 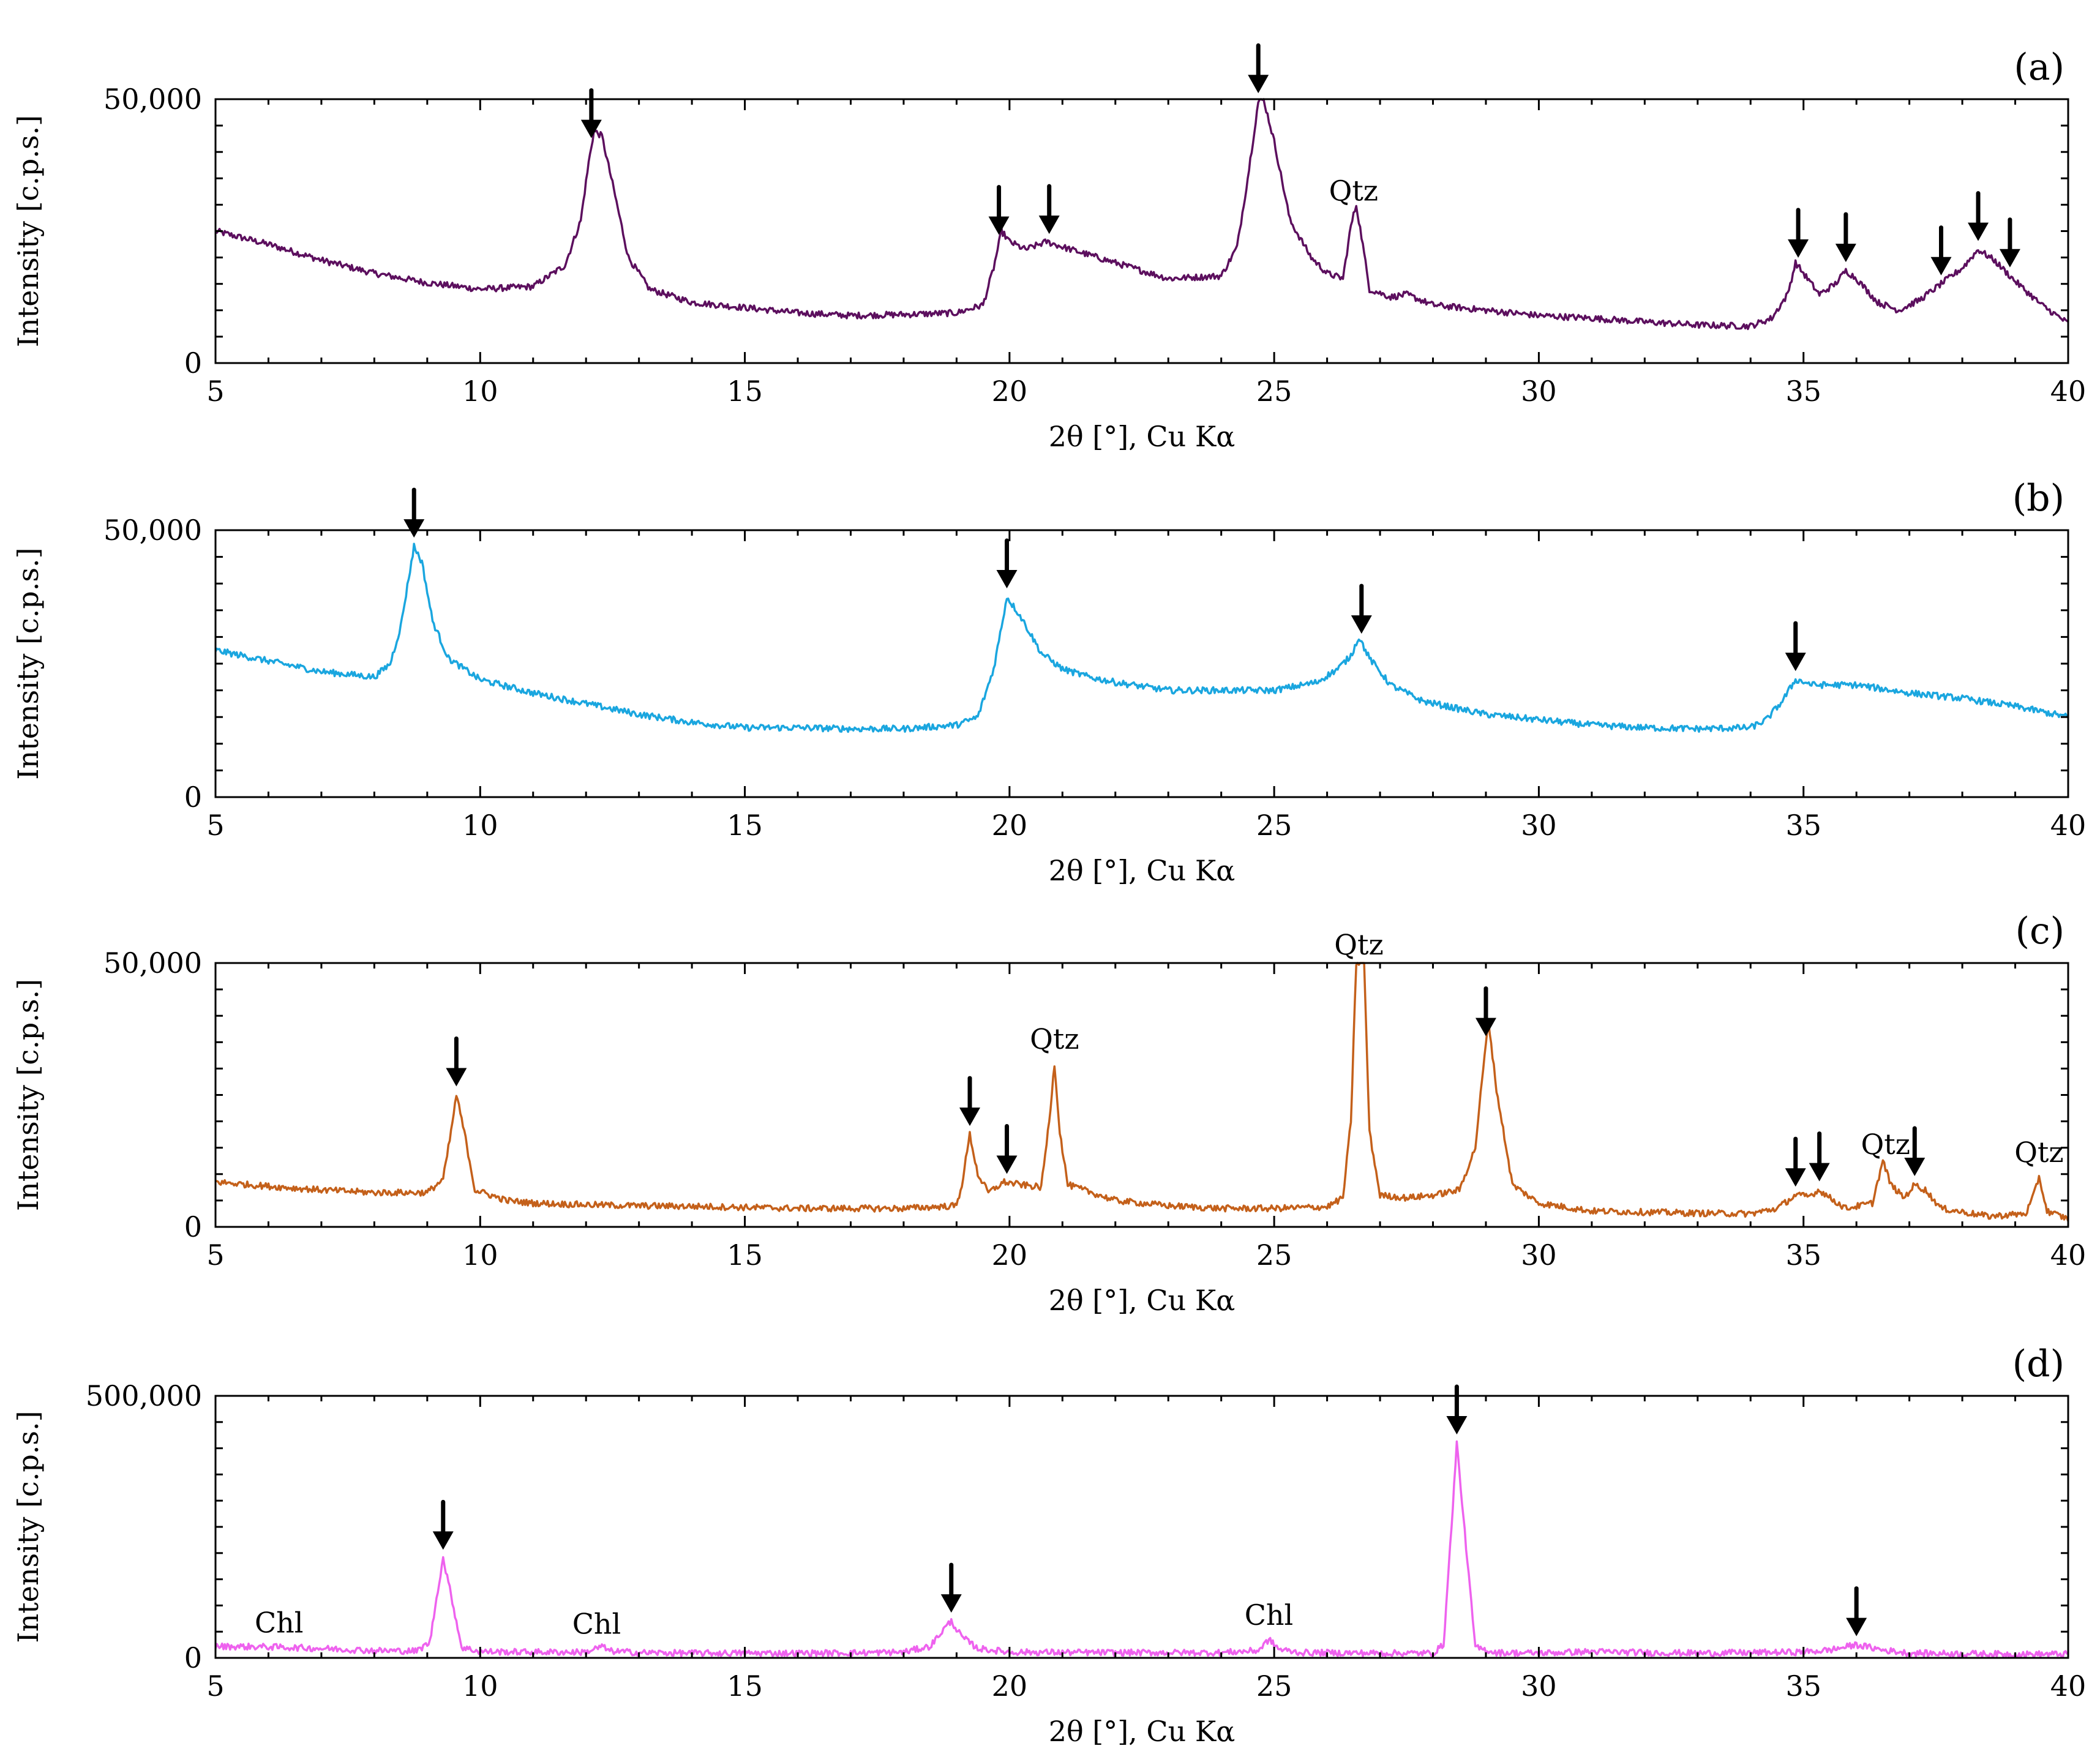 I want to click on panel-label: (d), so click(x=2038, y=1364).